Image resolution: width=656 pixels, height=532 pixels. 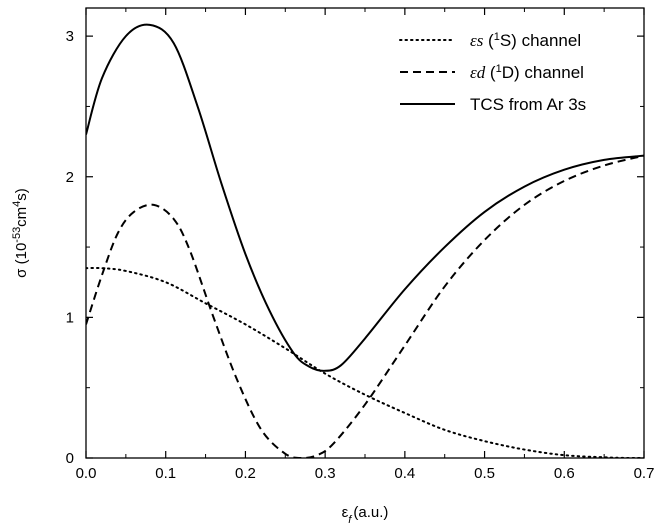 What do you see at coordinates (528, 104) in the screenshot?
I see `legend-label-tcs: TCS from Ar 3s` at bounding box center [528, 104].